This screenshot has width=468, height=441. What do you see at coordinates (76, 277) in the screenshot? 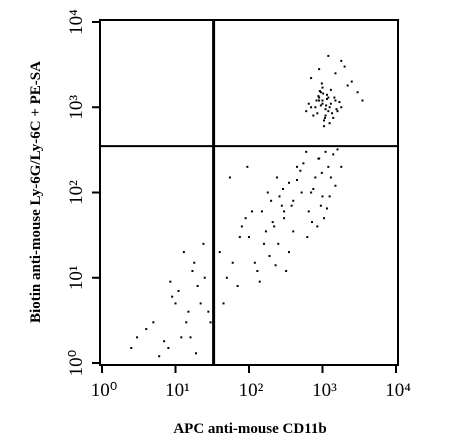
I see `y-tick-label: 10¹` at bounding box center [76, 277].